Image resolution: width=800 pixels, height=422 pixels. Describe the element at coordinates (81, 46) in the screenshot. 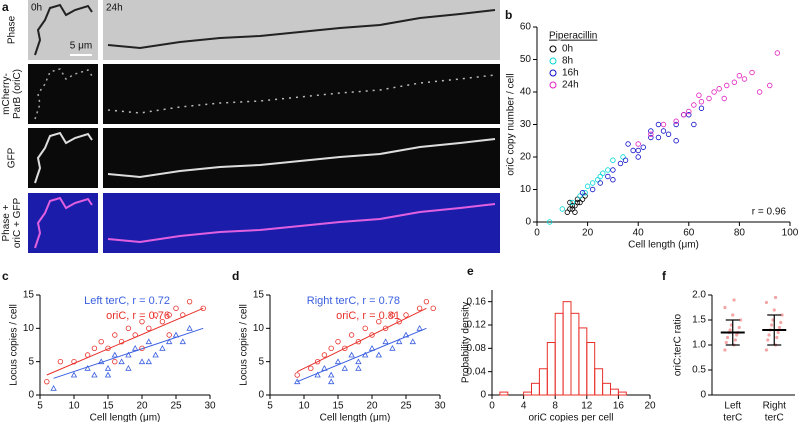

I see `scale-label: 5 μm` at that location.